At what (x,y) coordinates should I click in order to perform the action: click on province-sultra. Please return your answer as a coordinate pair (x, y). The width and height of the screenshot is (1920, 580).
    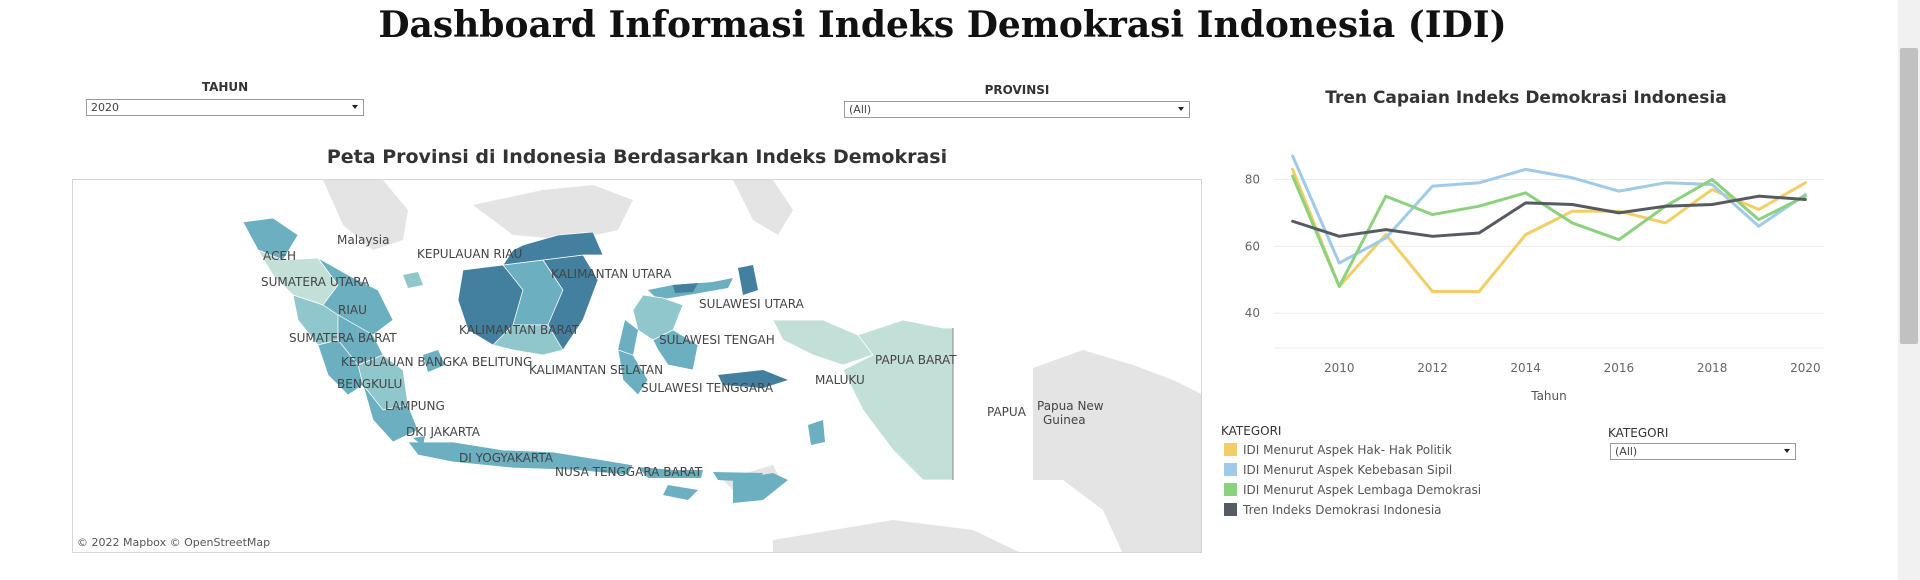
    Looking at the image, I should click on (675, 350).